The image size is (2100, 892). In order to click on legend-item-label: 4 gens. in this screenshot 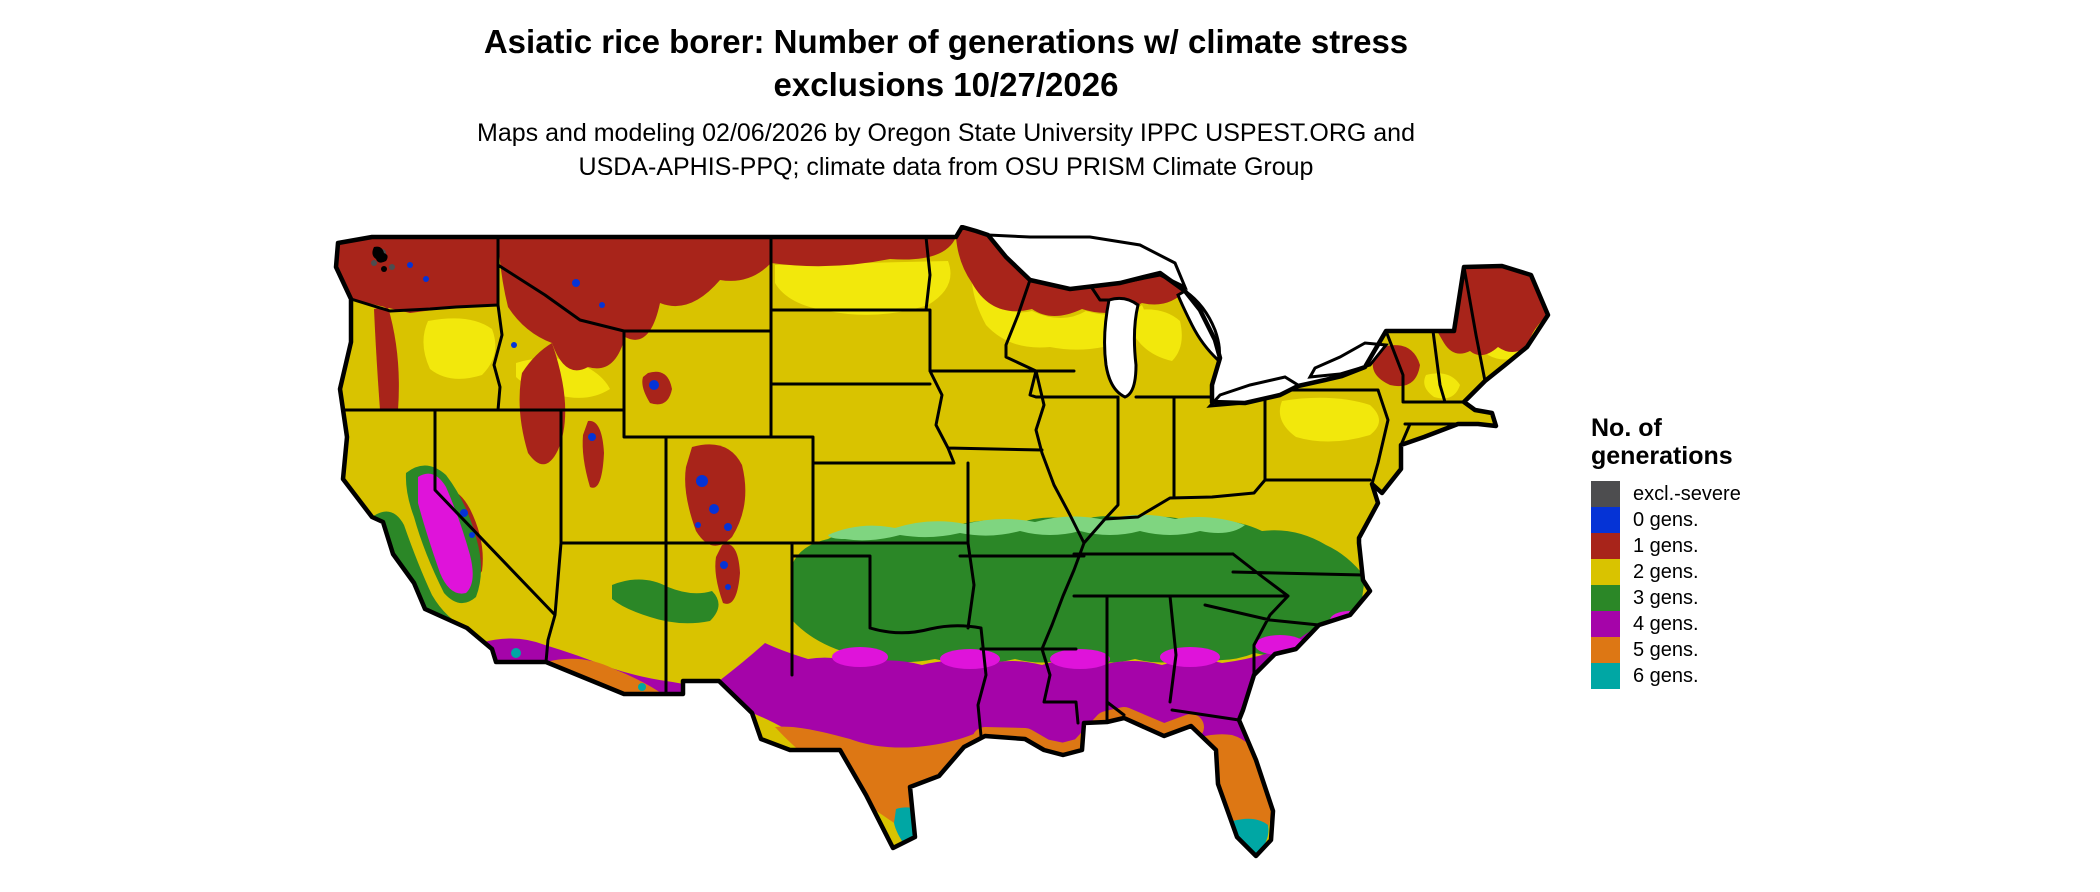, I will do `click(1666, 623)`.